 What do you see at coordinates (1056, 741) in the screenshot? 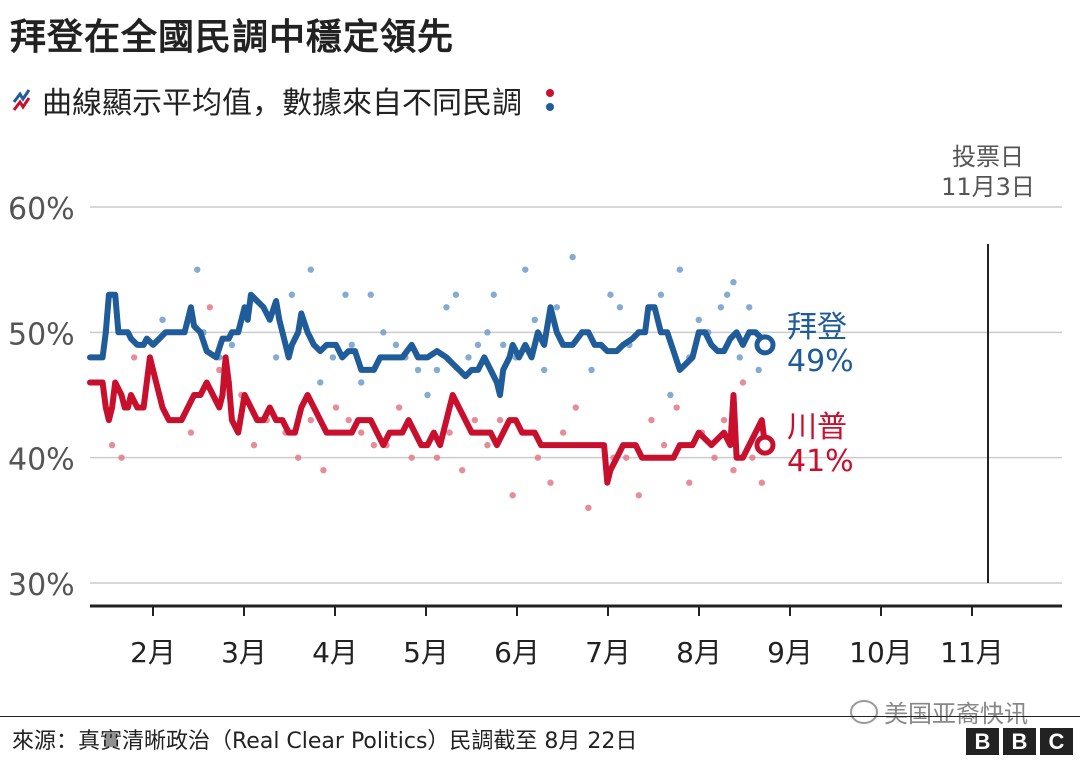
I see `bbc-logo-c: C` at bounding box center [1056, 741].